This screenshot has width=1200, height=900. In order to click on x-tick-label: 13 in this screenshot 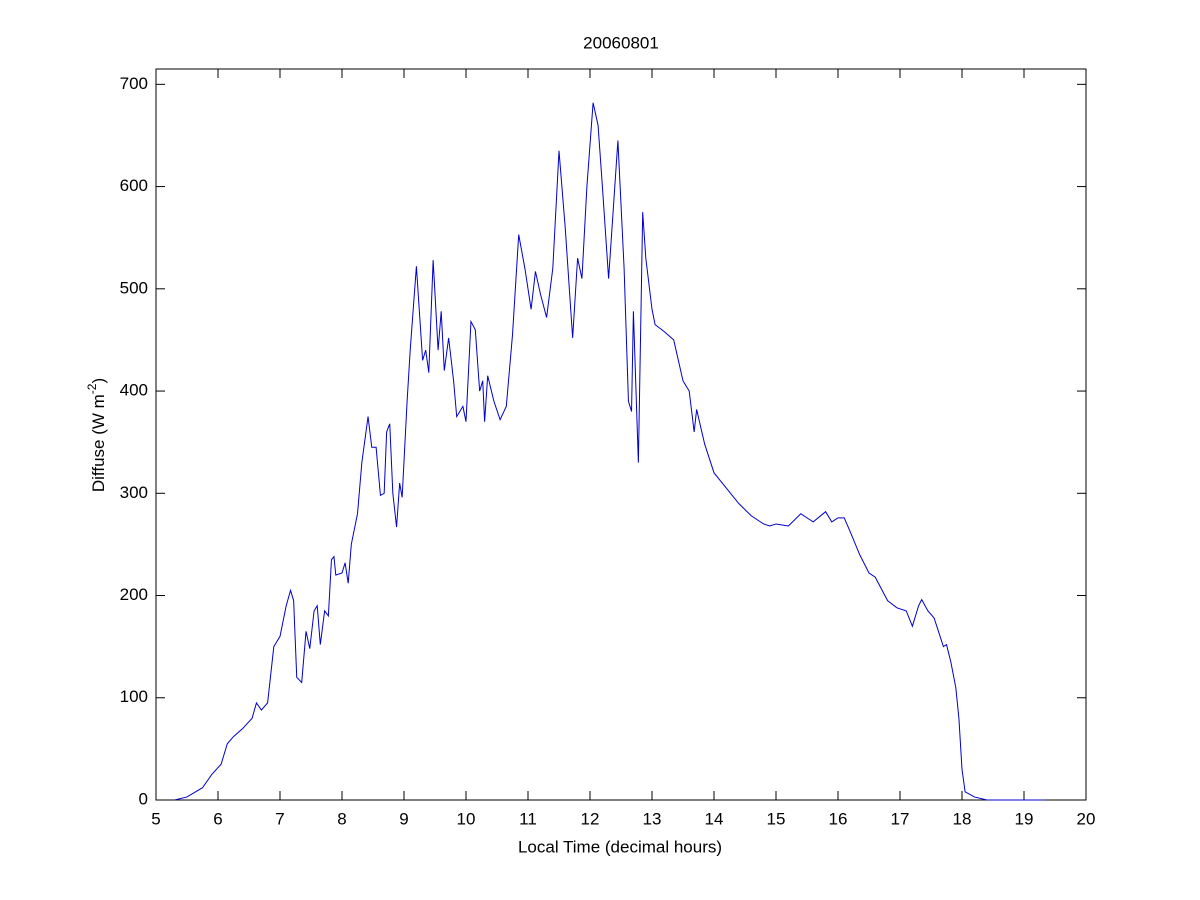, I will do `click(652, 818)`.